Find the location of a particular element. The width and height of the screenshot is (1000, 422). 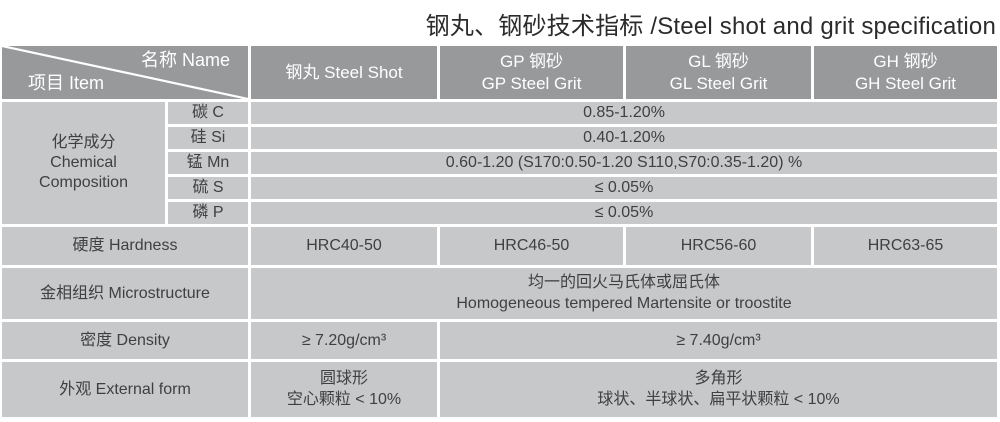

diagonal-divider is located at coordinates (125, 72).